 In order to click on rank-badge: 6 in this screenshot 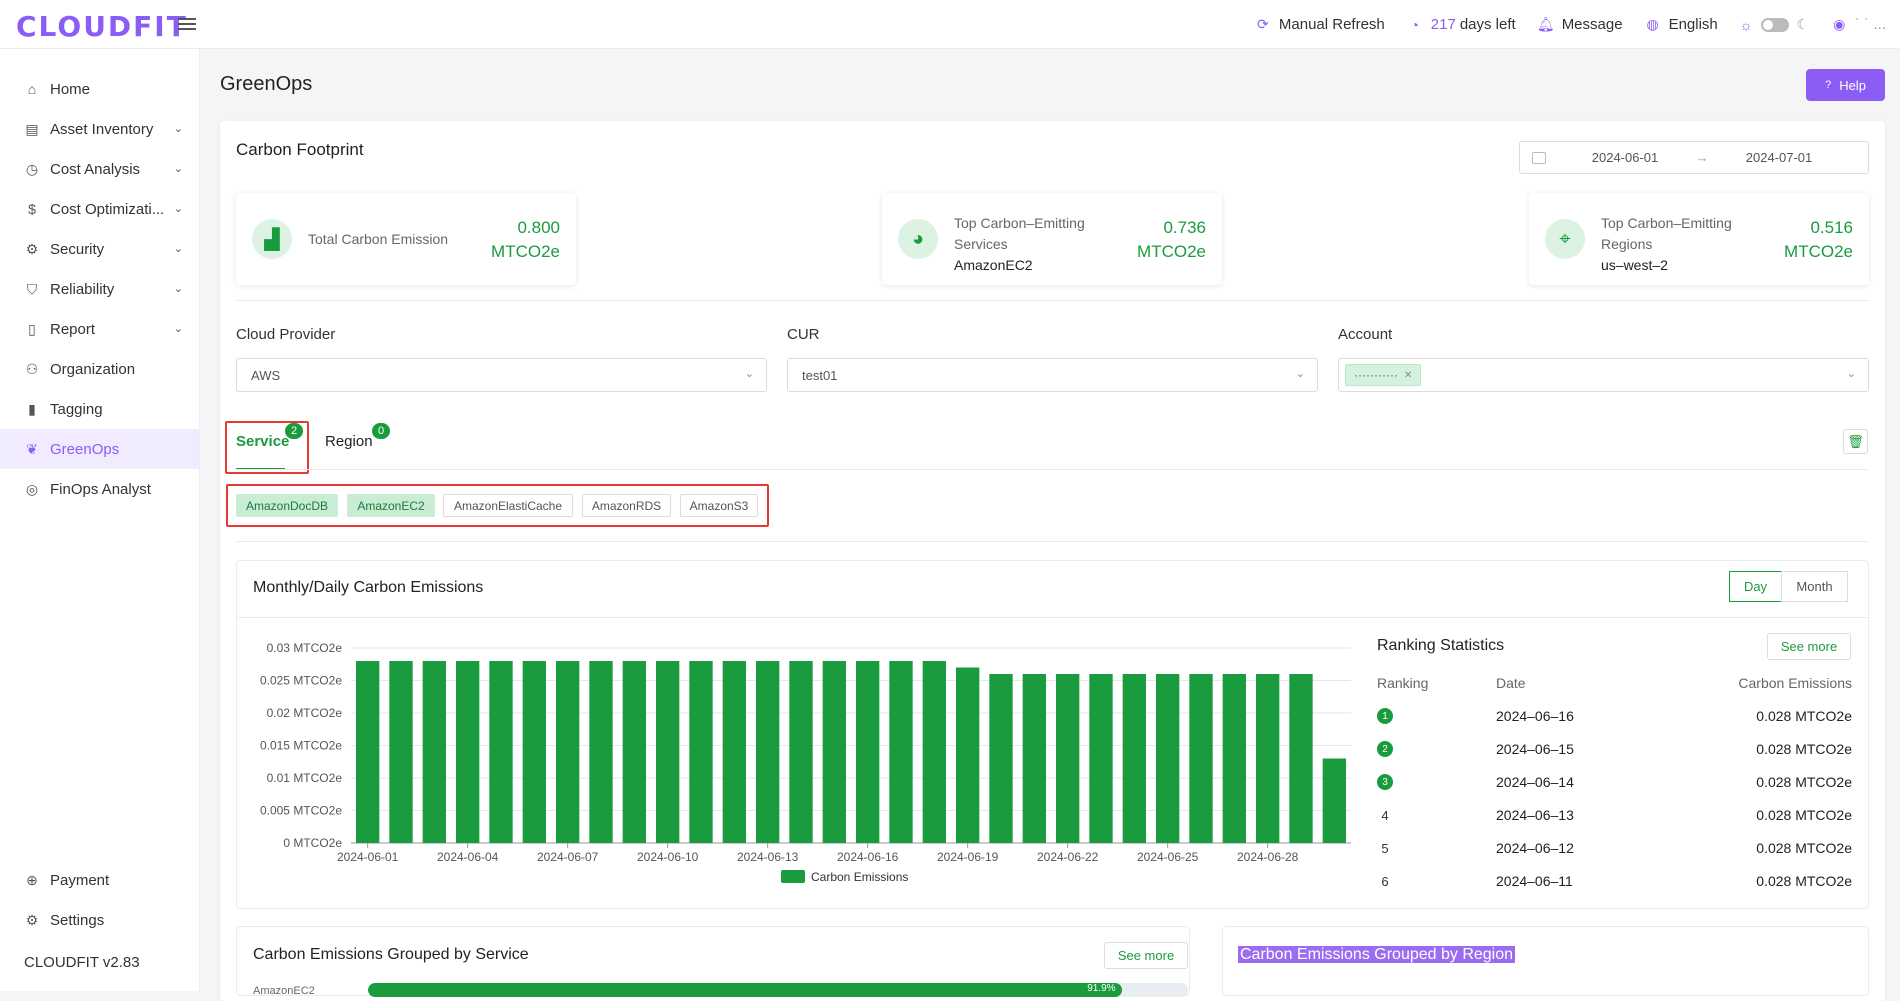, I will do `click(1385, 881)`.